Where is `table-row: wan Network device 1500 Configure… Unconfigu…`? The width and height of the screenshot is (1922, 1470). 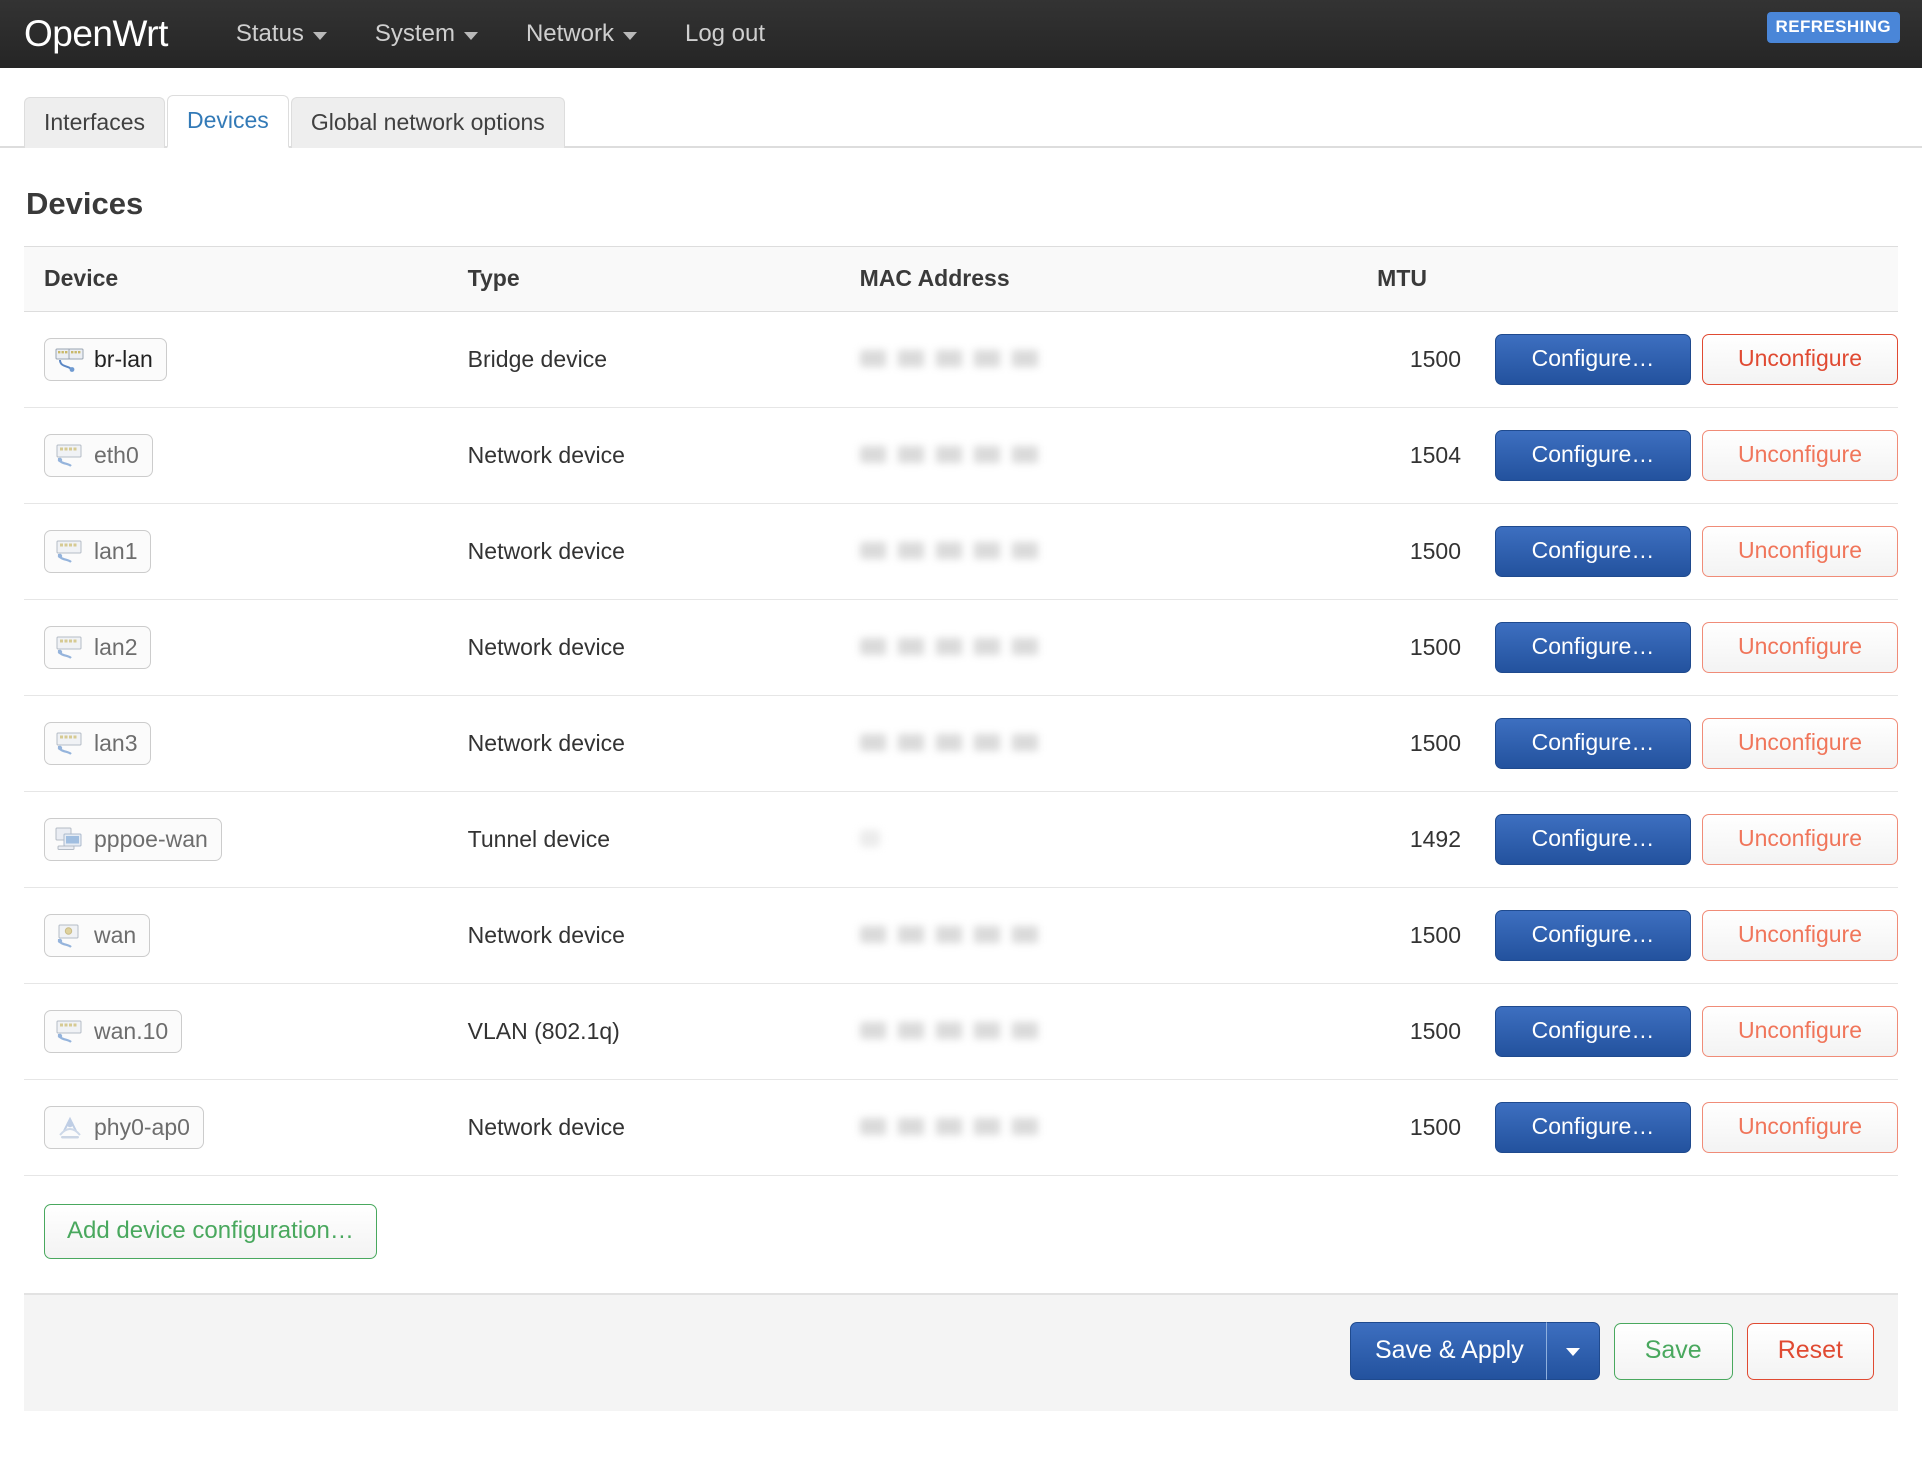
table-row: wan Network device 1500 Configure… Unconfigu… is located at coordinates (961, 935).